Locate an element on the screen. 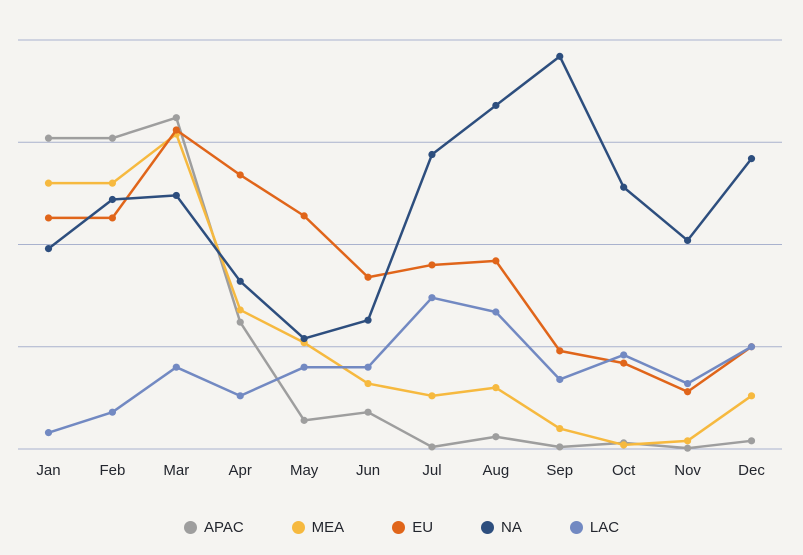 The width and height of the screenshot is (803, 555). x-tick-label-dec: Dec is located at coordinates (751, 470).